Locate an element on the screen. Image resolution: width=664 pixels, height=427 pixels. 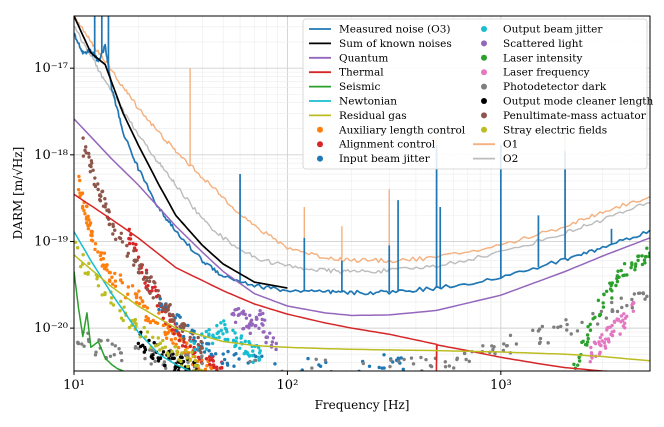
legend-label: O1 is located at coordinates (510, 145).